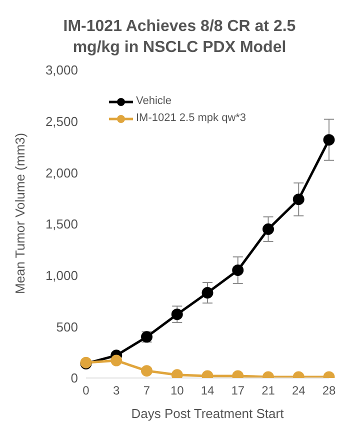 The width and height of the screenshot is (349, 448). What do you see at coordinates (61, 70) in the screenshot?
I see `y-tick-label: 3,000` at bounding box center [61, 70].